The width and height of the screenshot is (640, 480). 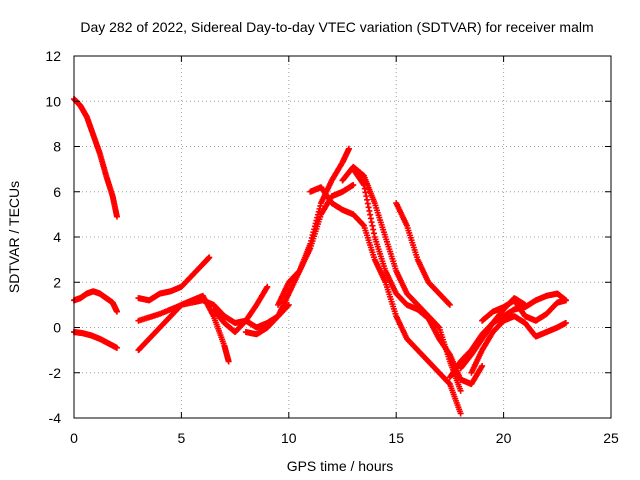 I want to click on y-tick-label: 10, so click(x=53, y=101).